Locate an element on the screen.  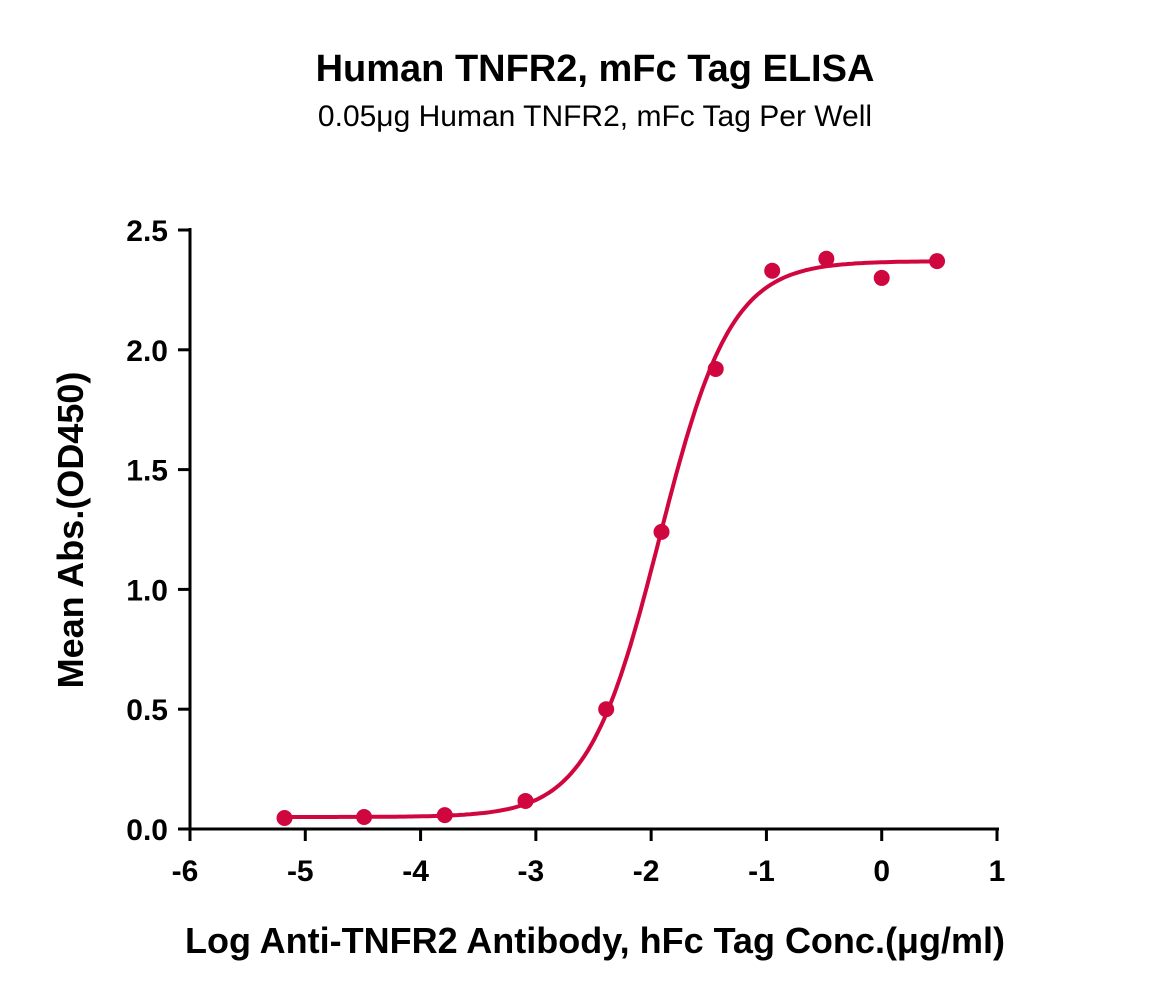
x-tick-label: 0 is located at coordinates (881, 871).